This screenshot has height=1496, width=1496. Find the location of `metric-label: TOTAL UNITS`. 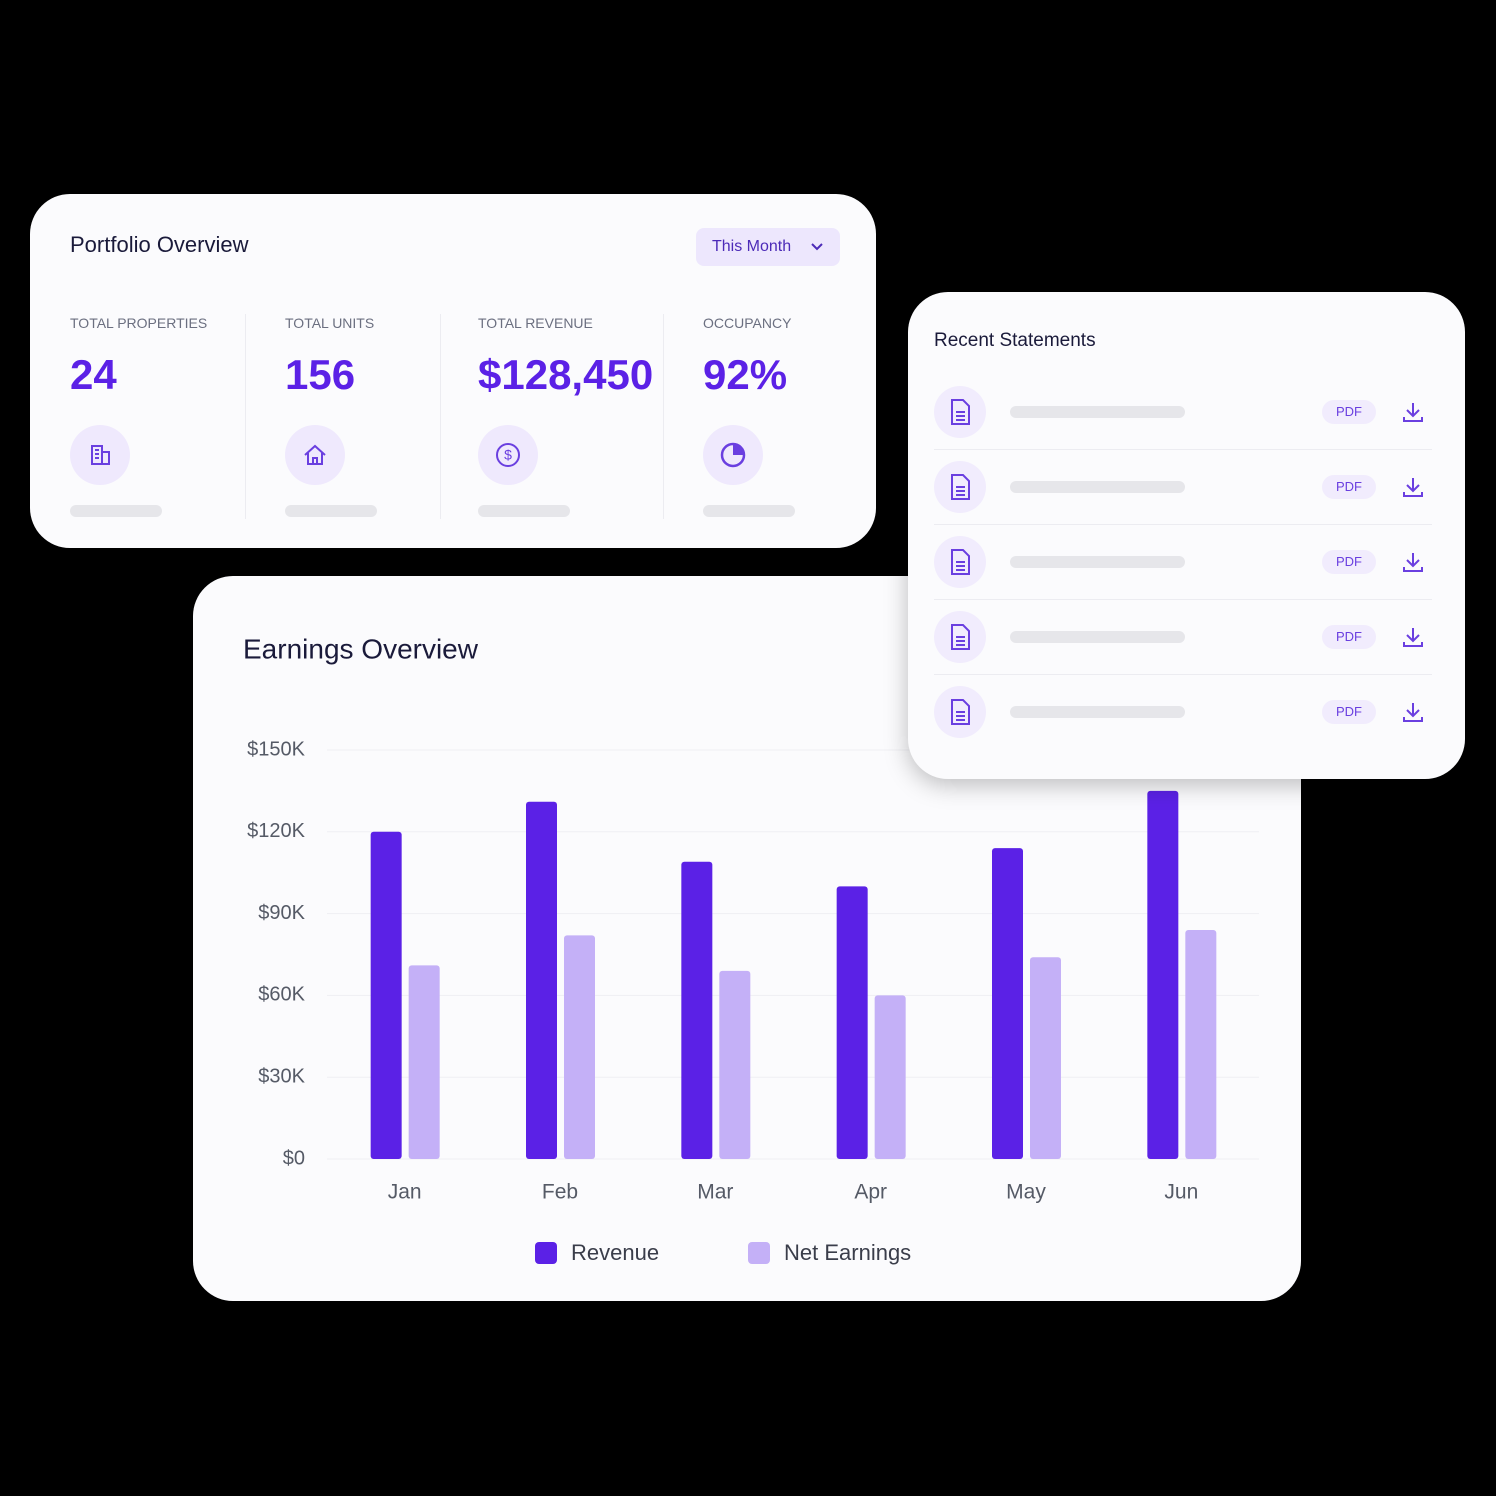

metric-label: TOTAL UNITS is located at coordinates (330, 323).